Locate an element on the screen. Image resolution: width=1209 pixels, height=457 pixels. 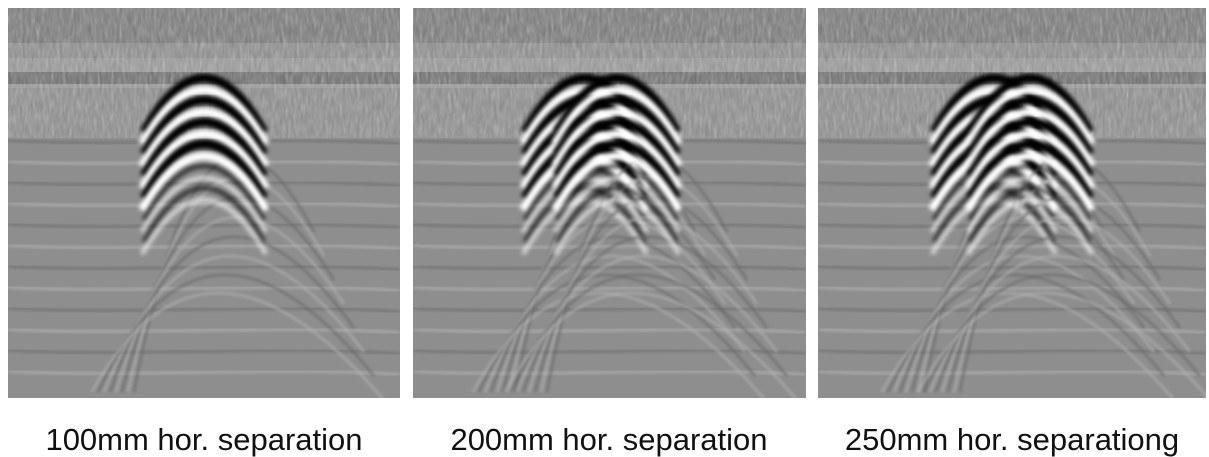
caption: 200mm hor. separation is located at coordinates (608, 439).